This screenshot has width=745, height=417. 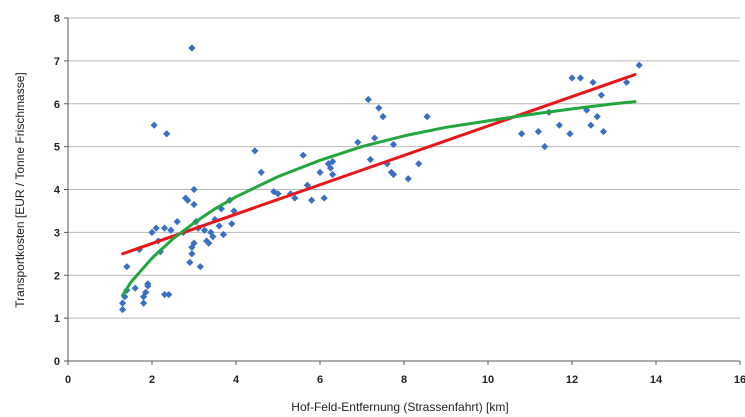 I want to click on y-tick-label: 4, so click(x=57, y=191).